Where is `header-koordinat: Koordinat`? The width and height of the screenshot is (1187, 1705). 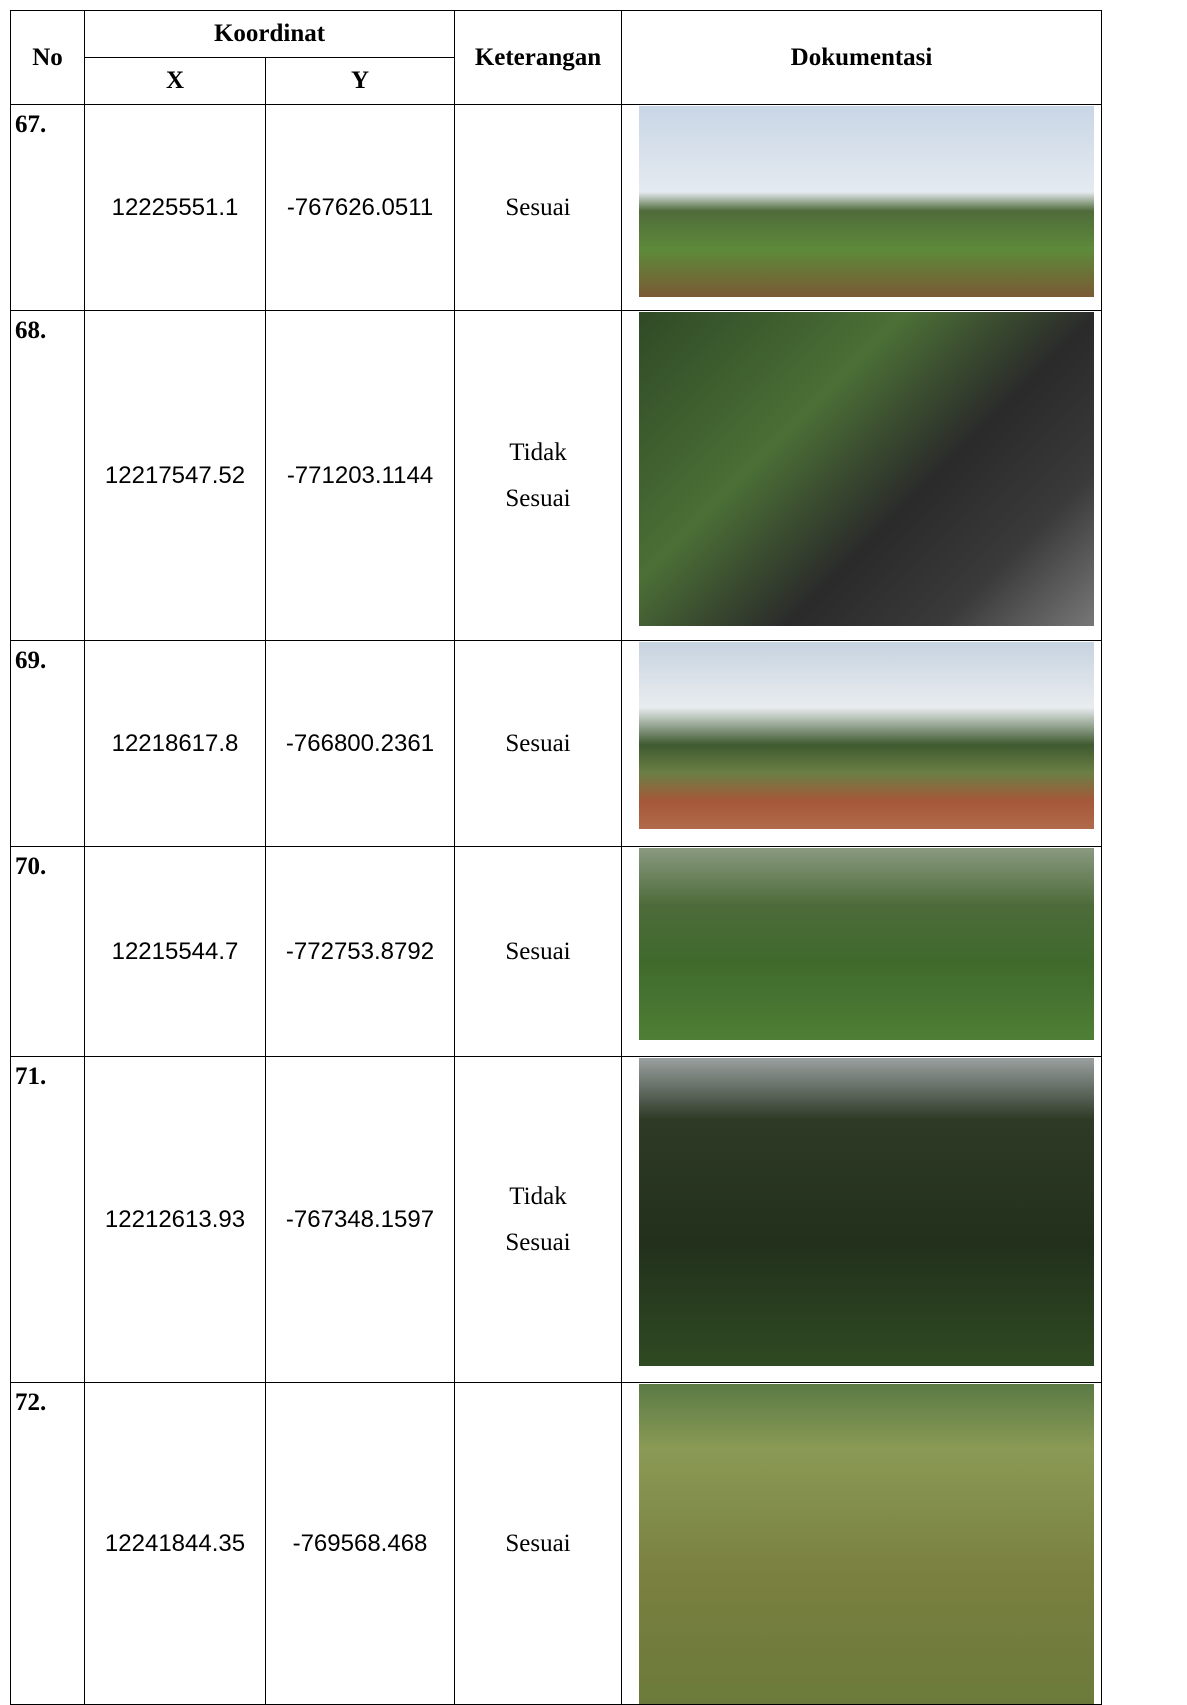 header-koordinat: Koordinat is located at coordinates (269, 34).